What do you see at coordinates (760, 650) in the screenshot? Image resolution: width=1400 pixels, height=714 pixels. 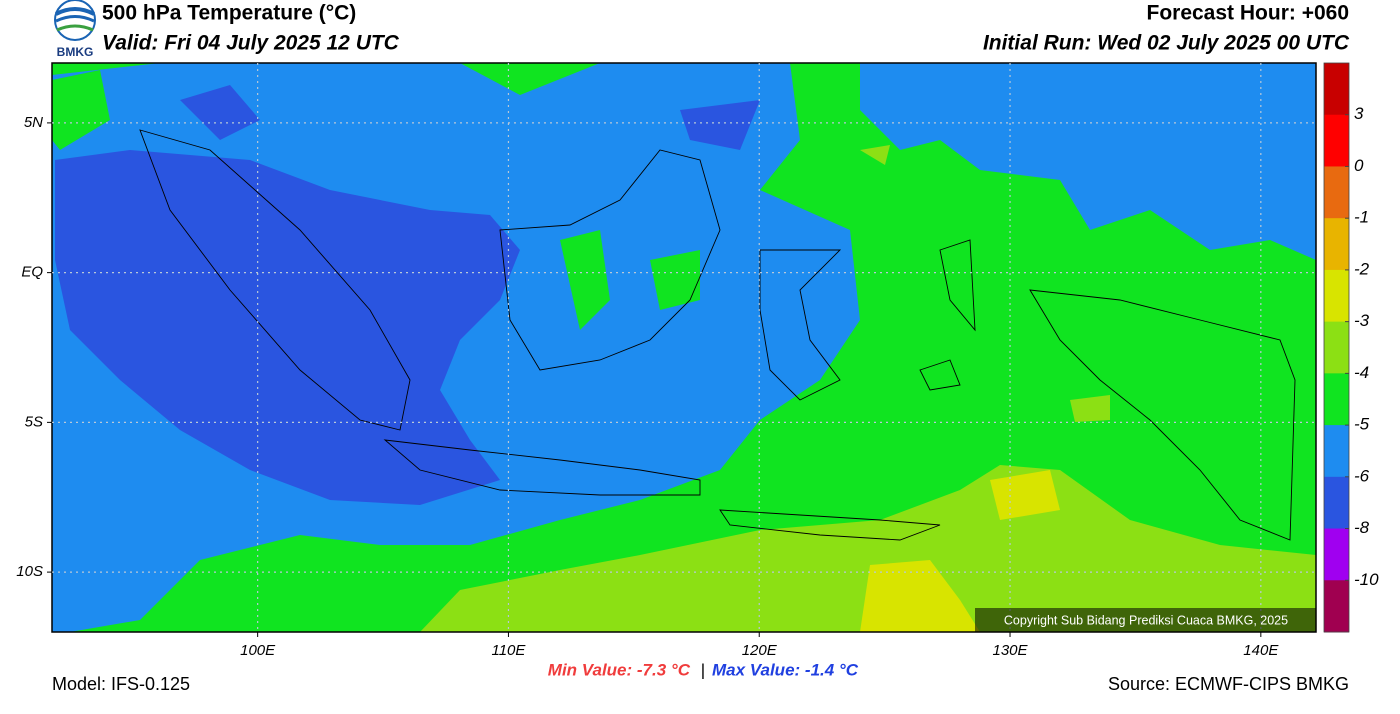 I see `x-tick-label: 120E` at bounding box center [760, 650].